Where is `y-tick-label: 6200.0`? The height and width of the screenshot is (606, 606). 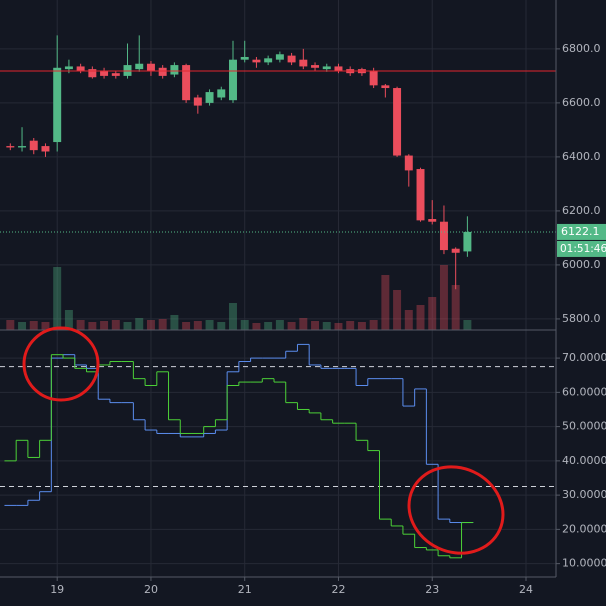 y-tick-label: 6200.0 is located at coordinates (581, 210).